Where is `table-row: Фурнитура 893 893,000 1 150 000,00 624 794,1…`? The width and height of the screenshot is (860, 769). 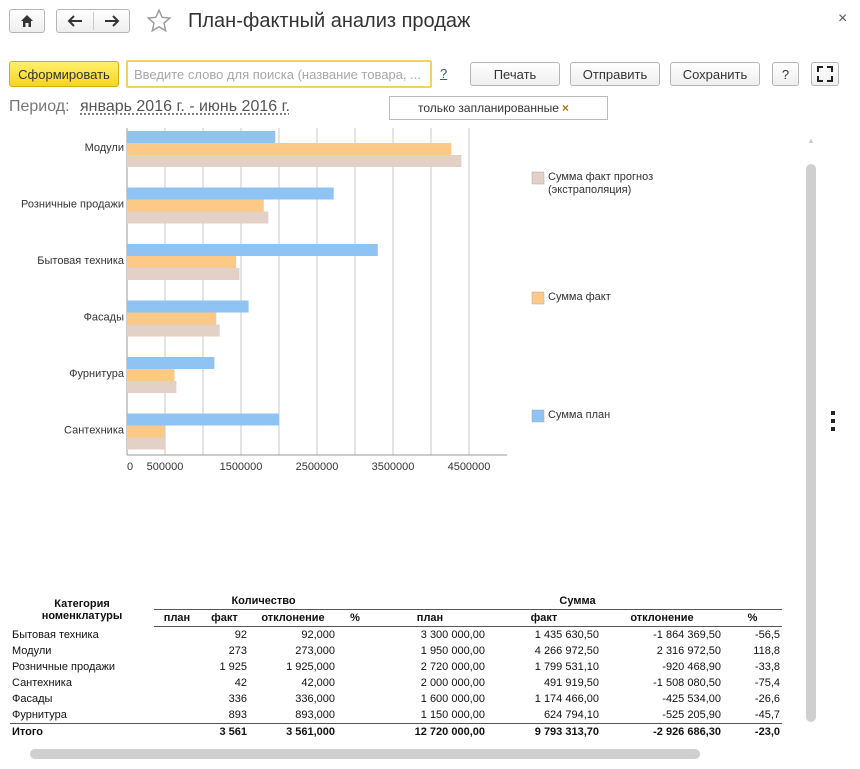
table-row: Фурнитура 893 893,000 1 150 000,00 624 794,1… is located at coordinates (396, 715).